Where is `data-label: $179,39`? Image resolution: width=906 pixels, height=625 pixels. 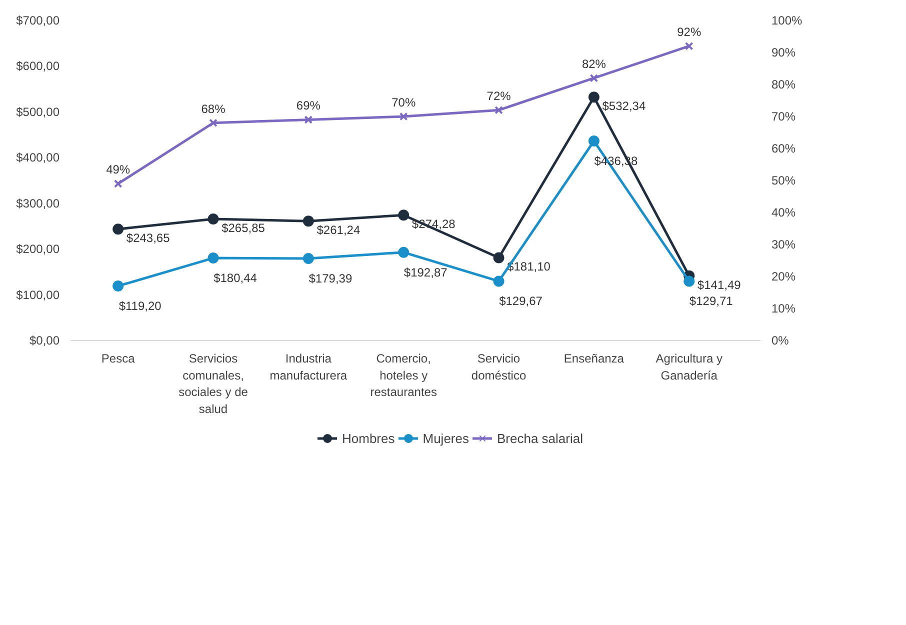 data-label: $179,39 is located at coordinates (330, 278).